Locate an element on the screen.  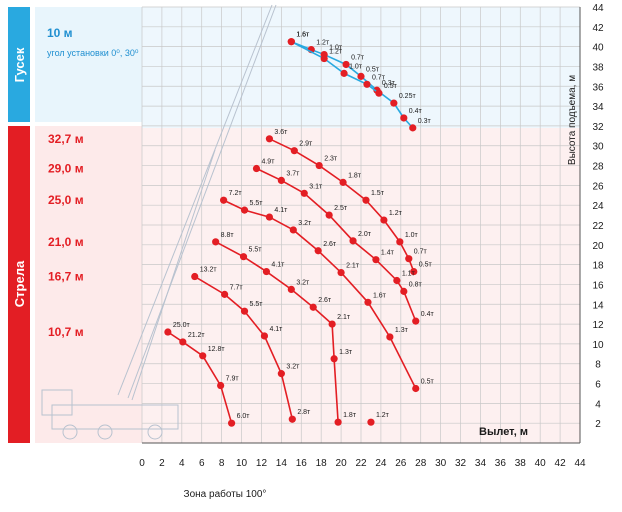
load-label: 2.5т is located at coordinates (341, 208).